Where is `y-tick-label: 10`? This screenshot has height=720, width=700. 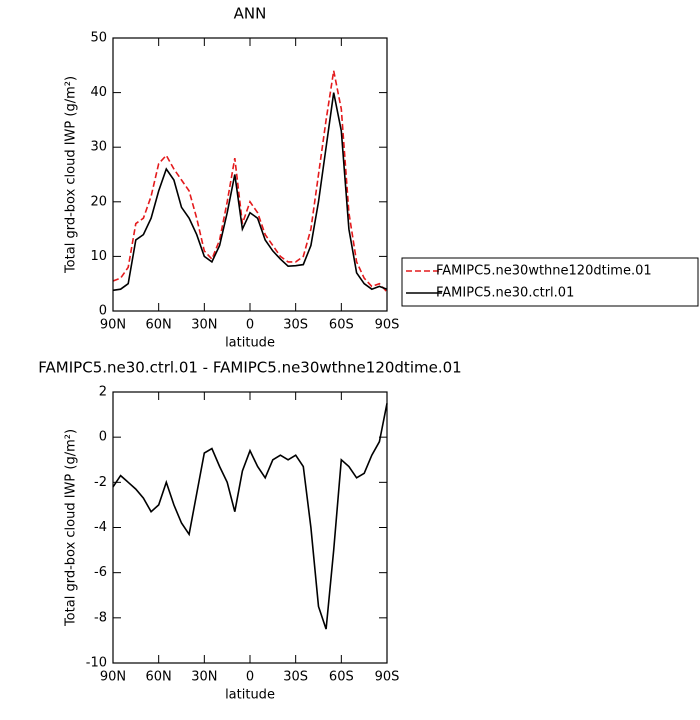 y-tick-label: 10 is located at coordinates (98, 256).